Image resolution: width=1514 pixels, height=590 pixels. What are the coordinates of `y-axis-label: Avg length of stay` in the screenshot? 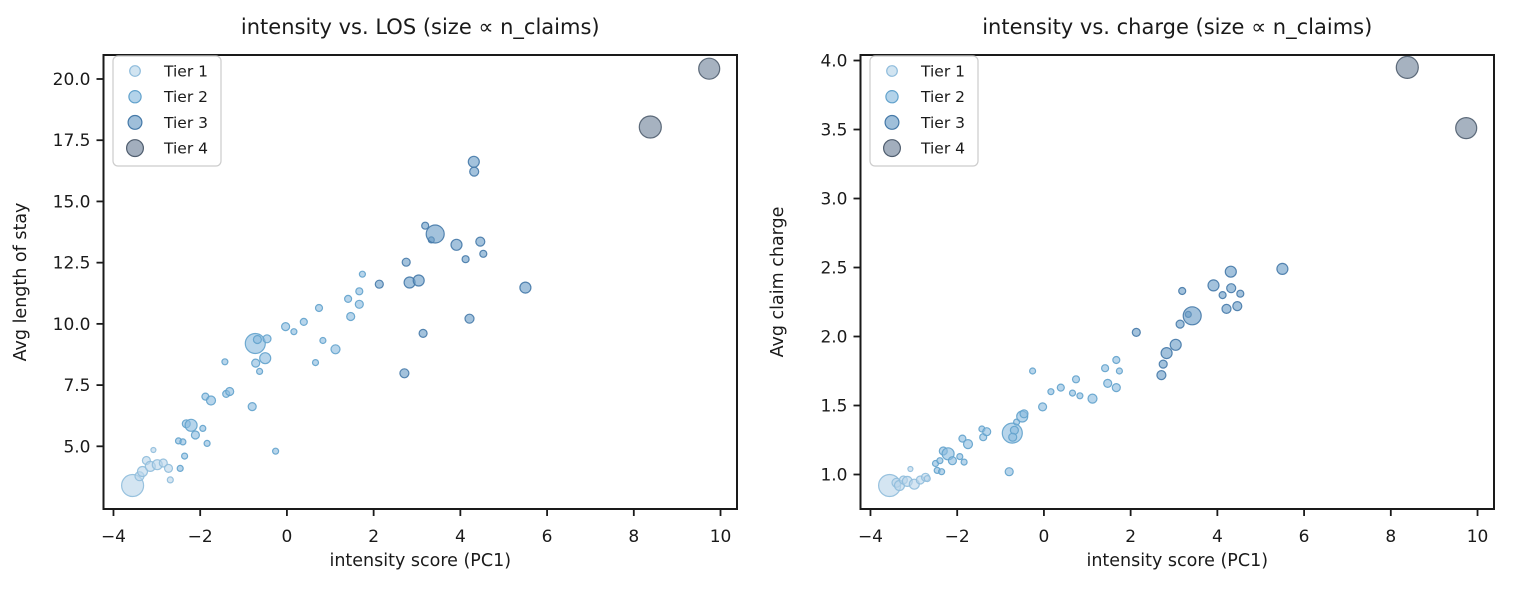 It's located at (21, 282).